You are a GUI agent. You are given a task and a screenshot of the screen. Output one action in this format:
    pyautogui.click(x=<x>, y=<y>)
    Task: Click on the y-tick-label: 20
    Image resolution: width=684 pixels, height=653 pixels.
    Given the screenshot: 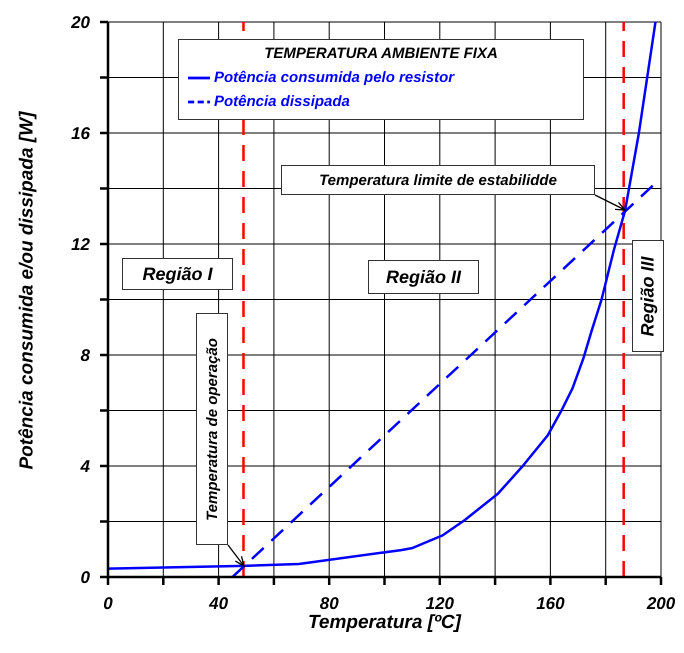 What is the action you would take?
    pyautogui.click(x=80, y=22)
    